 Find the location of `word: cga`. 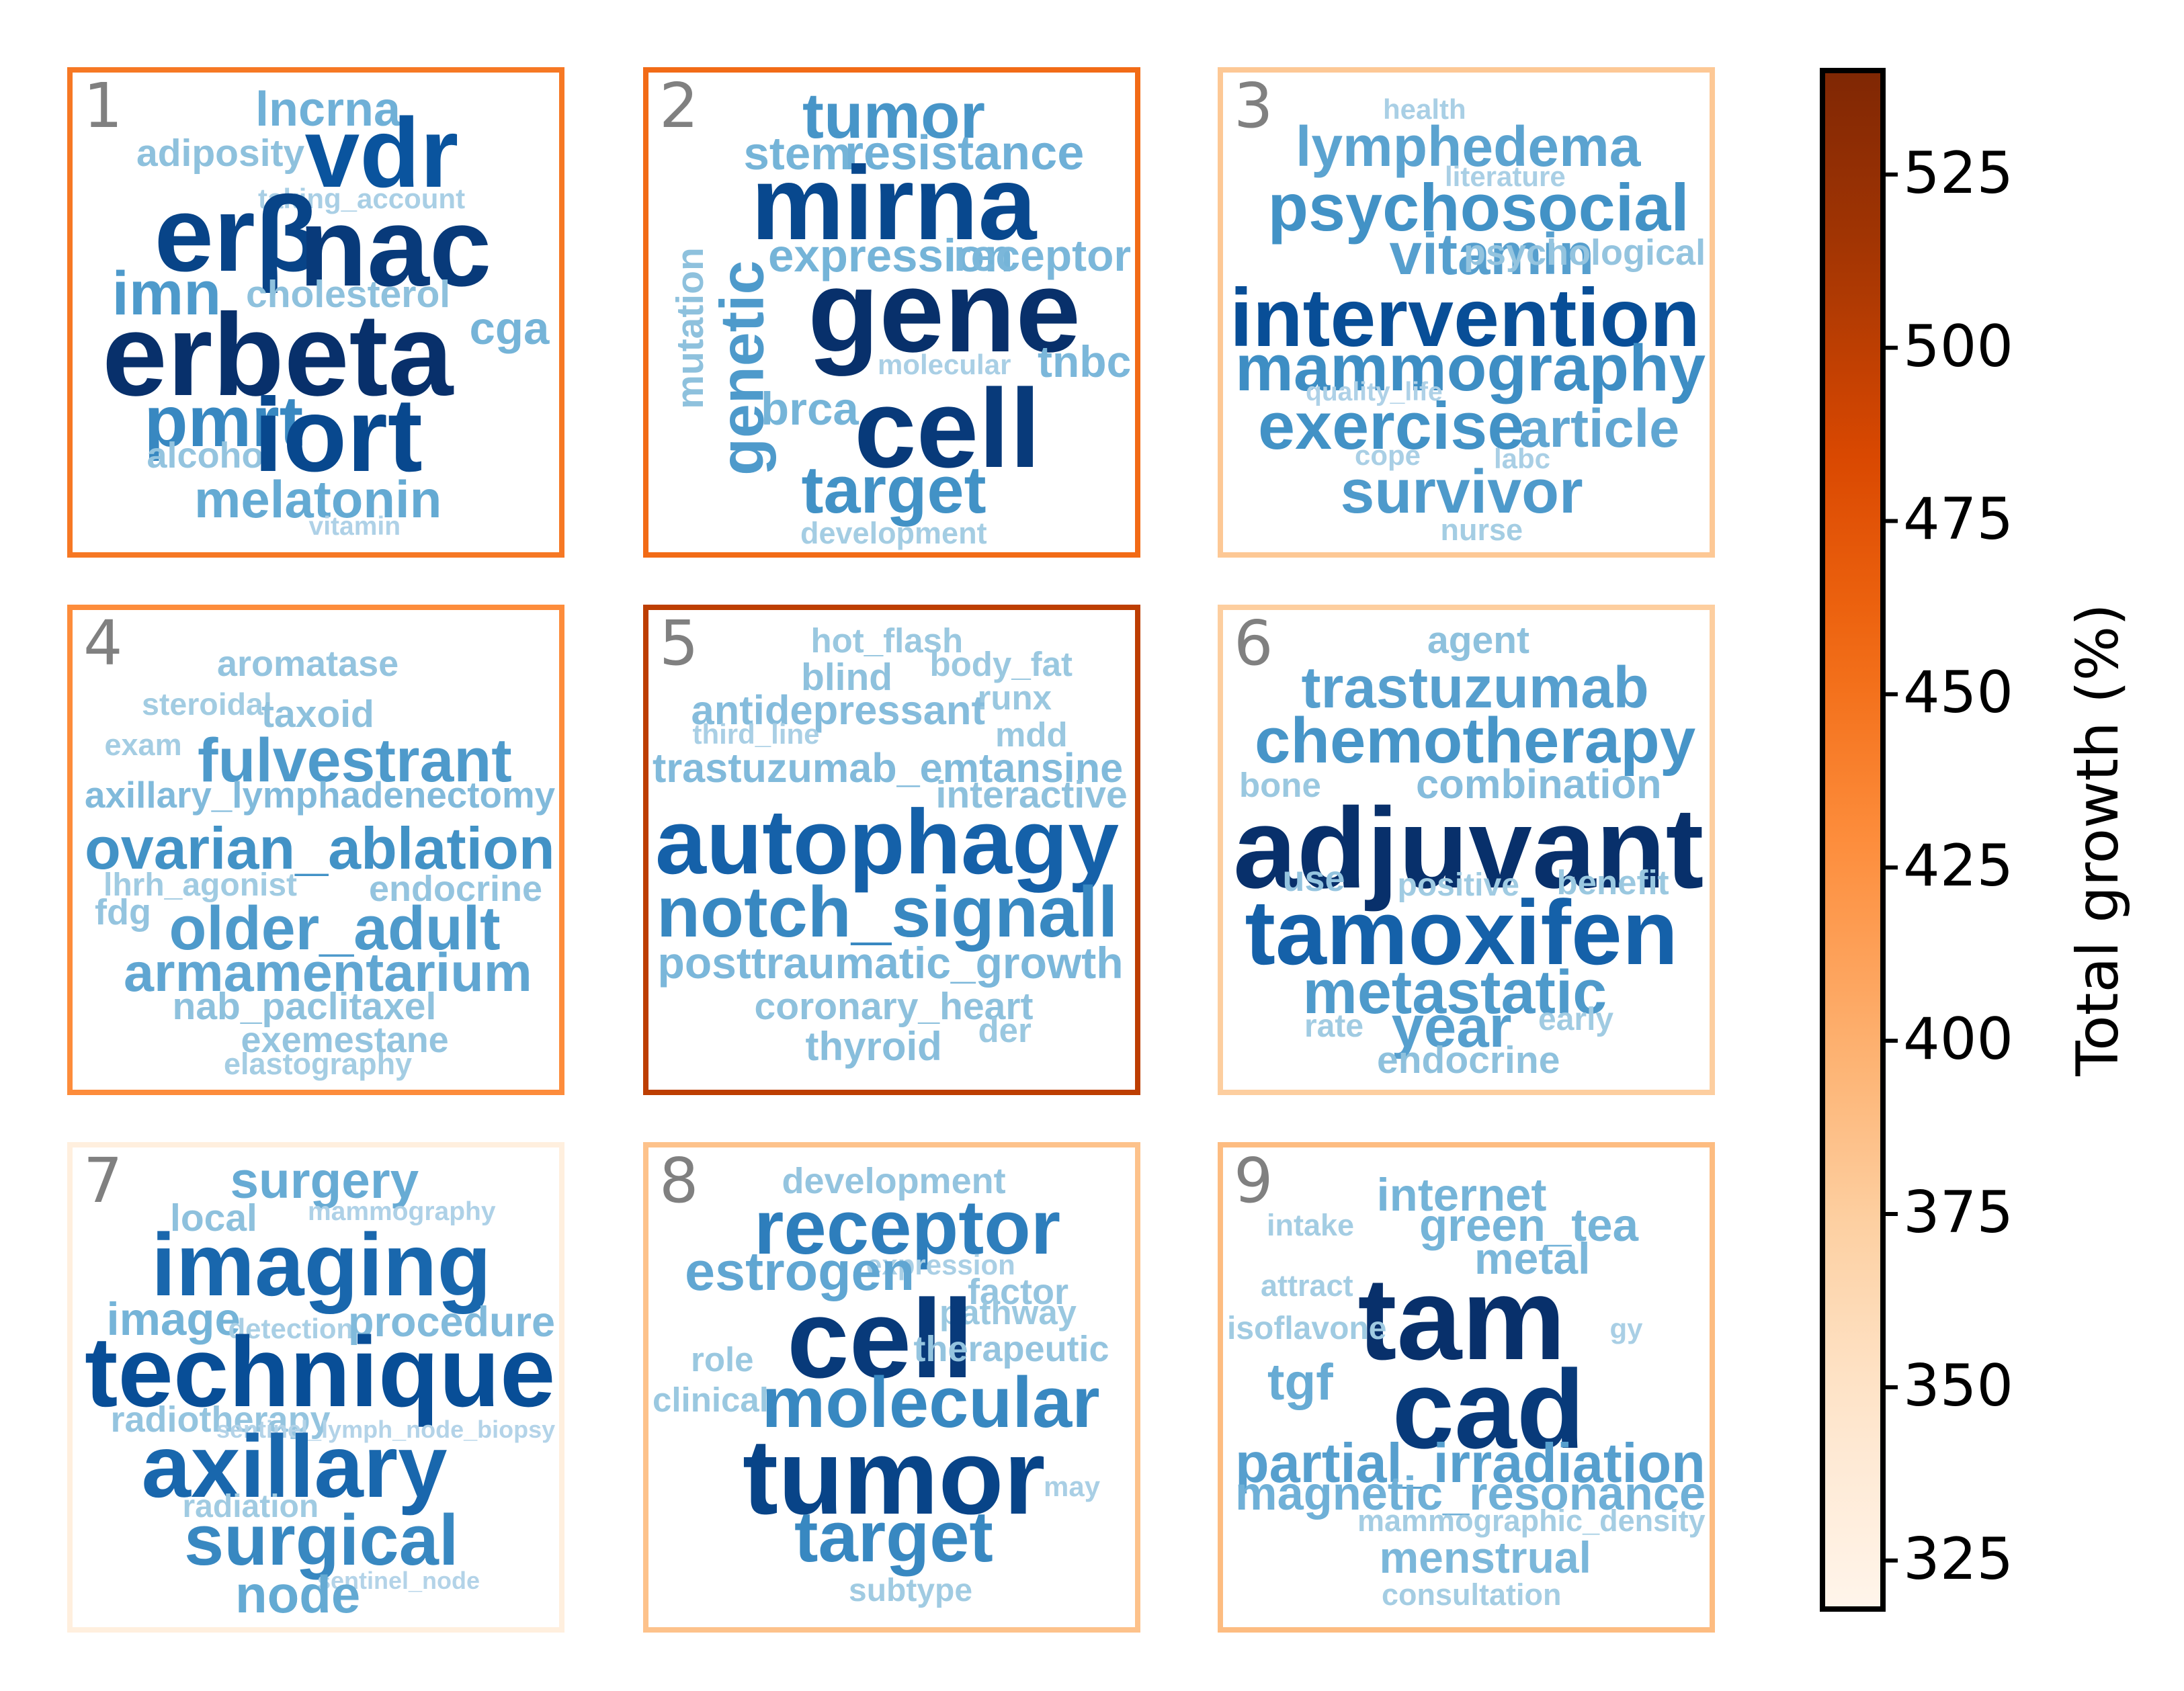

word: cga is located at coordinates (510, 328).